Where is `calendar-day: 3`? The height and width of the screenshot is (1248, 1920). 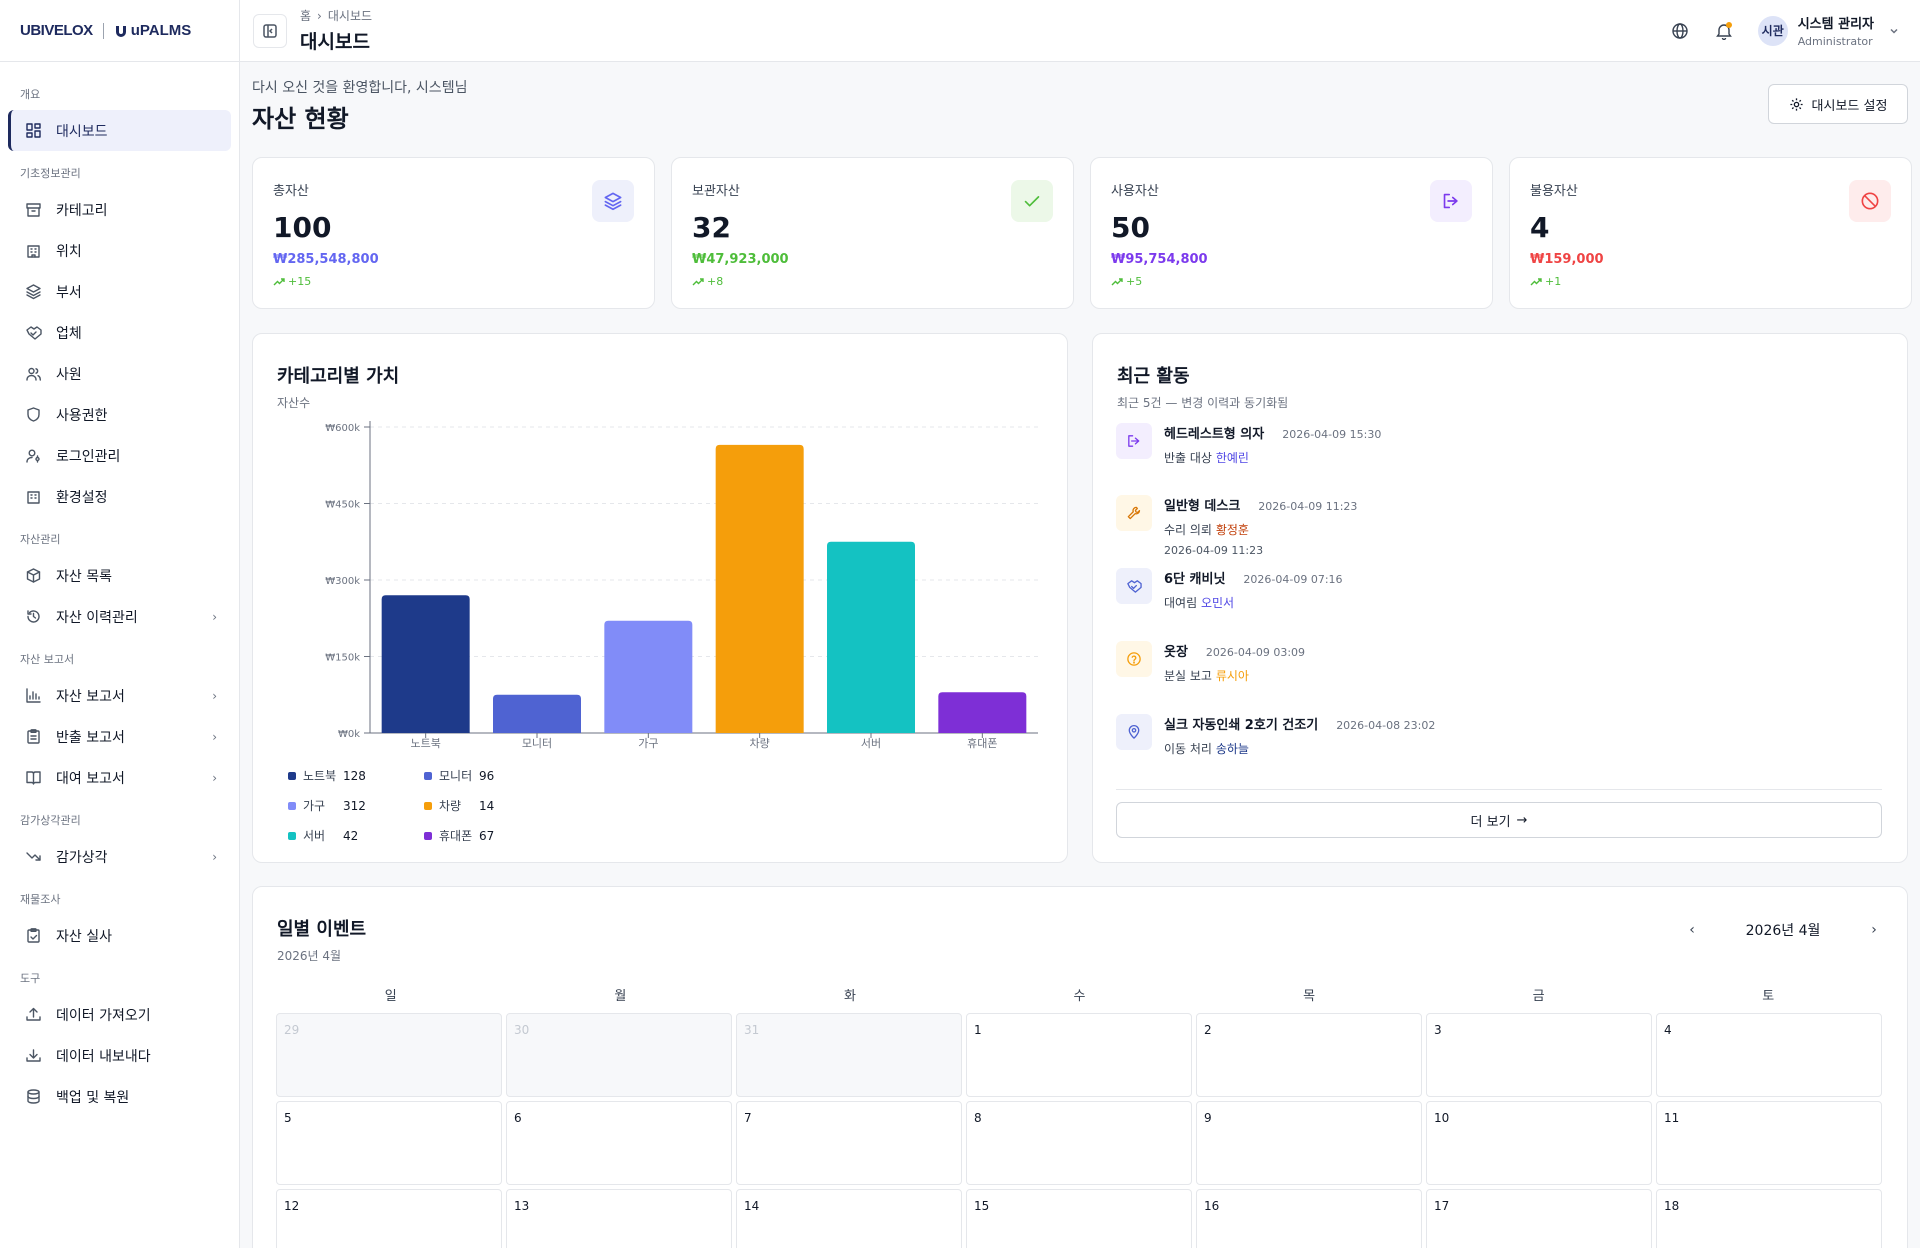
calendar-day: 3 is located at coordinates (1539, 1055).